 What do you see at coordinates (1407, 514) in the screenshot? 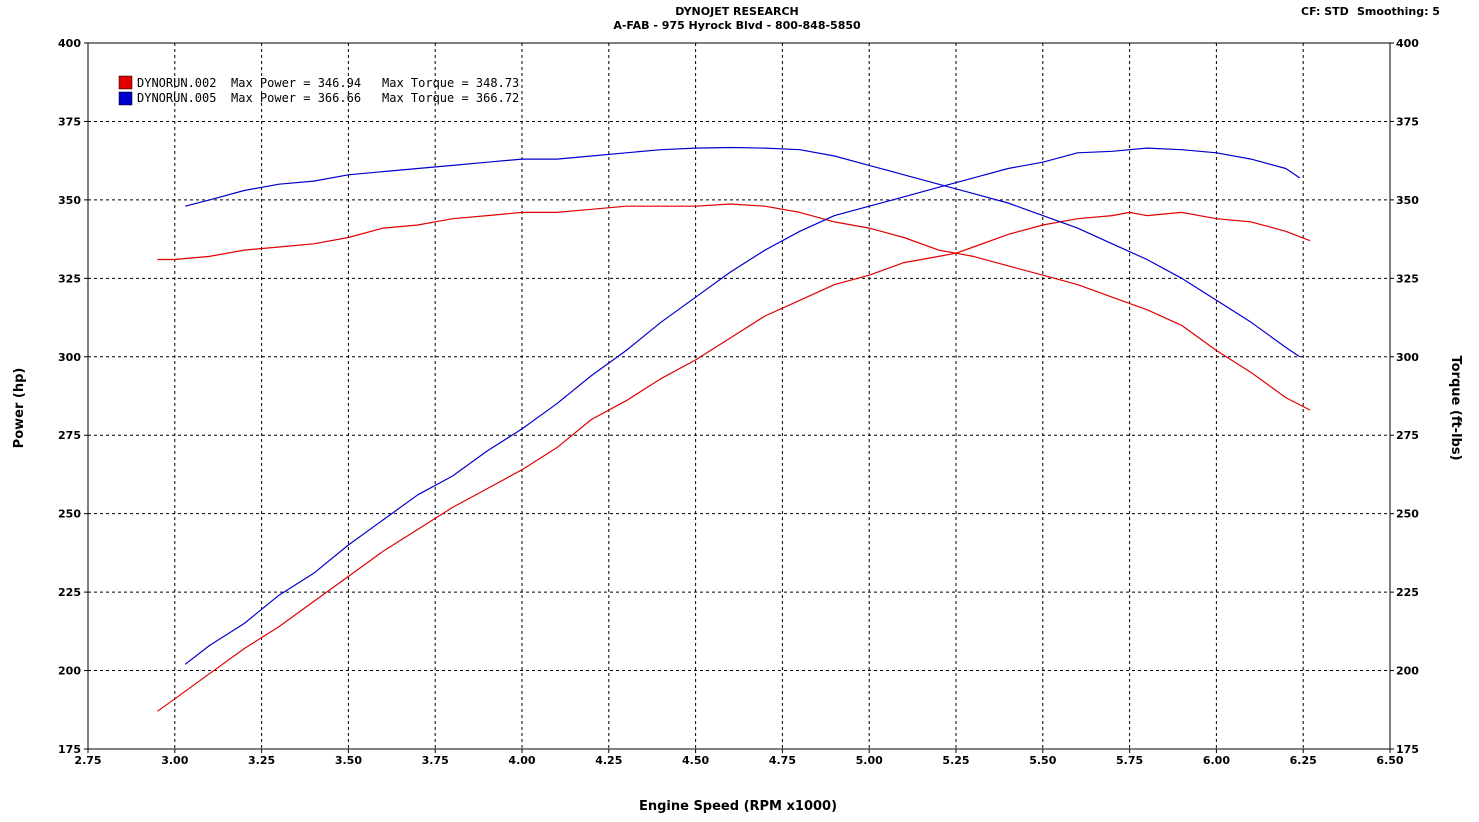
I see `y-tick-label-right: 250` at bounding box center [1407, 514].